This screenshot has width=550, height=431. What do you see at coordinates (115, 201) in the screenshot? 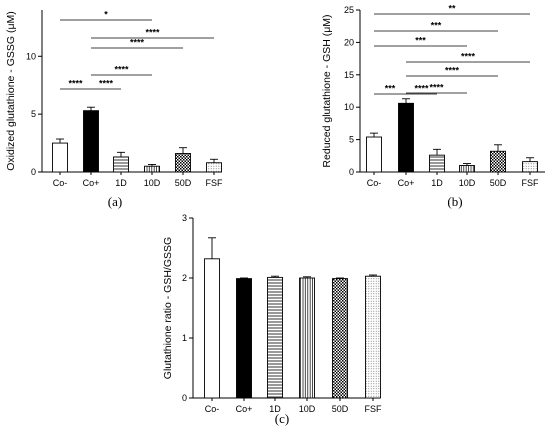
I see `panel-label: (a)` at bounding box center [115, 201].